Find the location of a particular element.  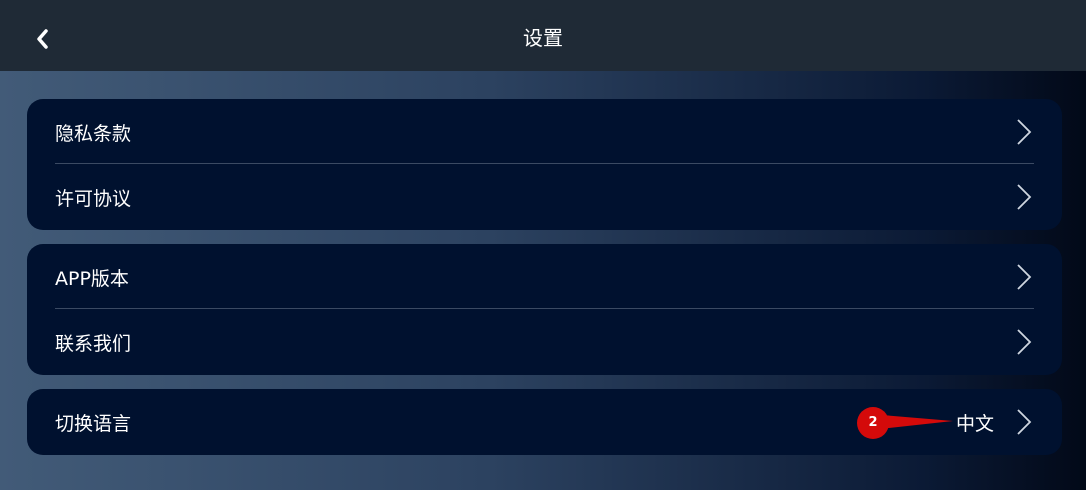

annotation-pointer is located at coordinates (911, 422).